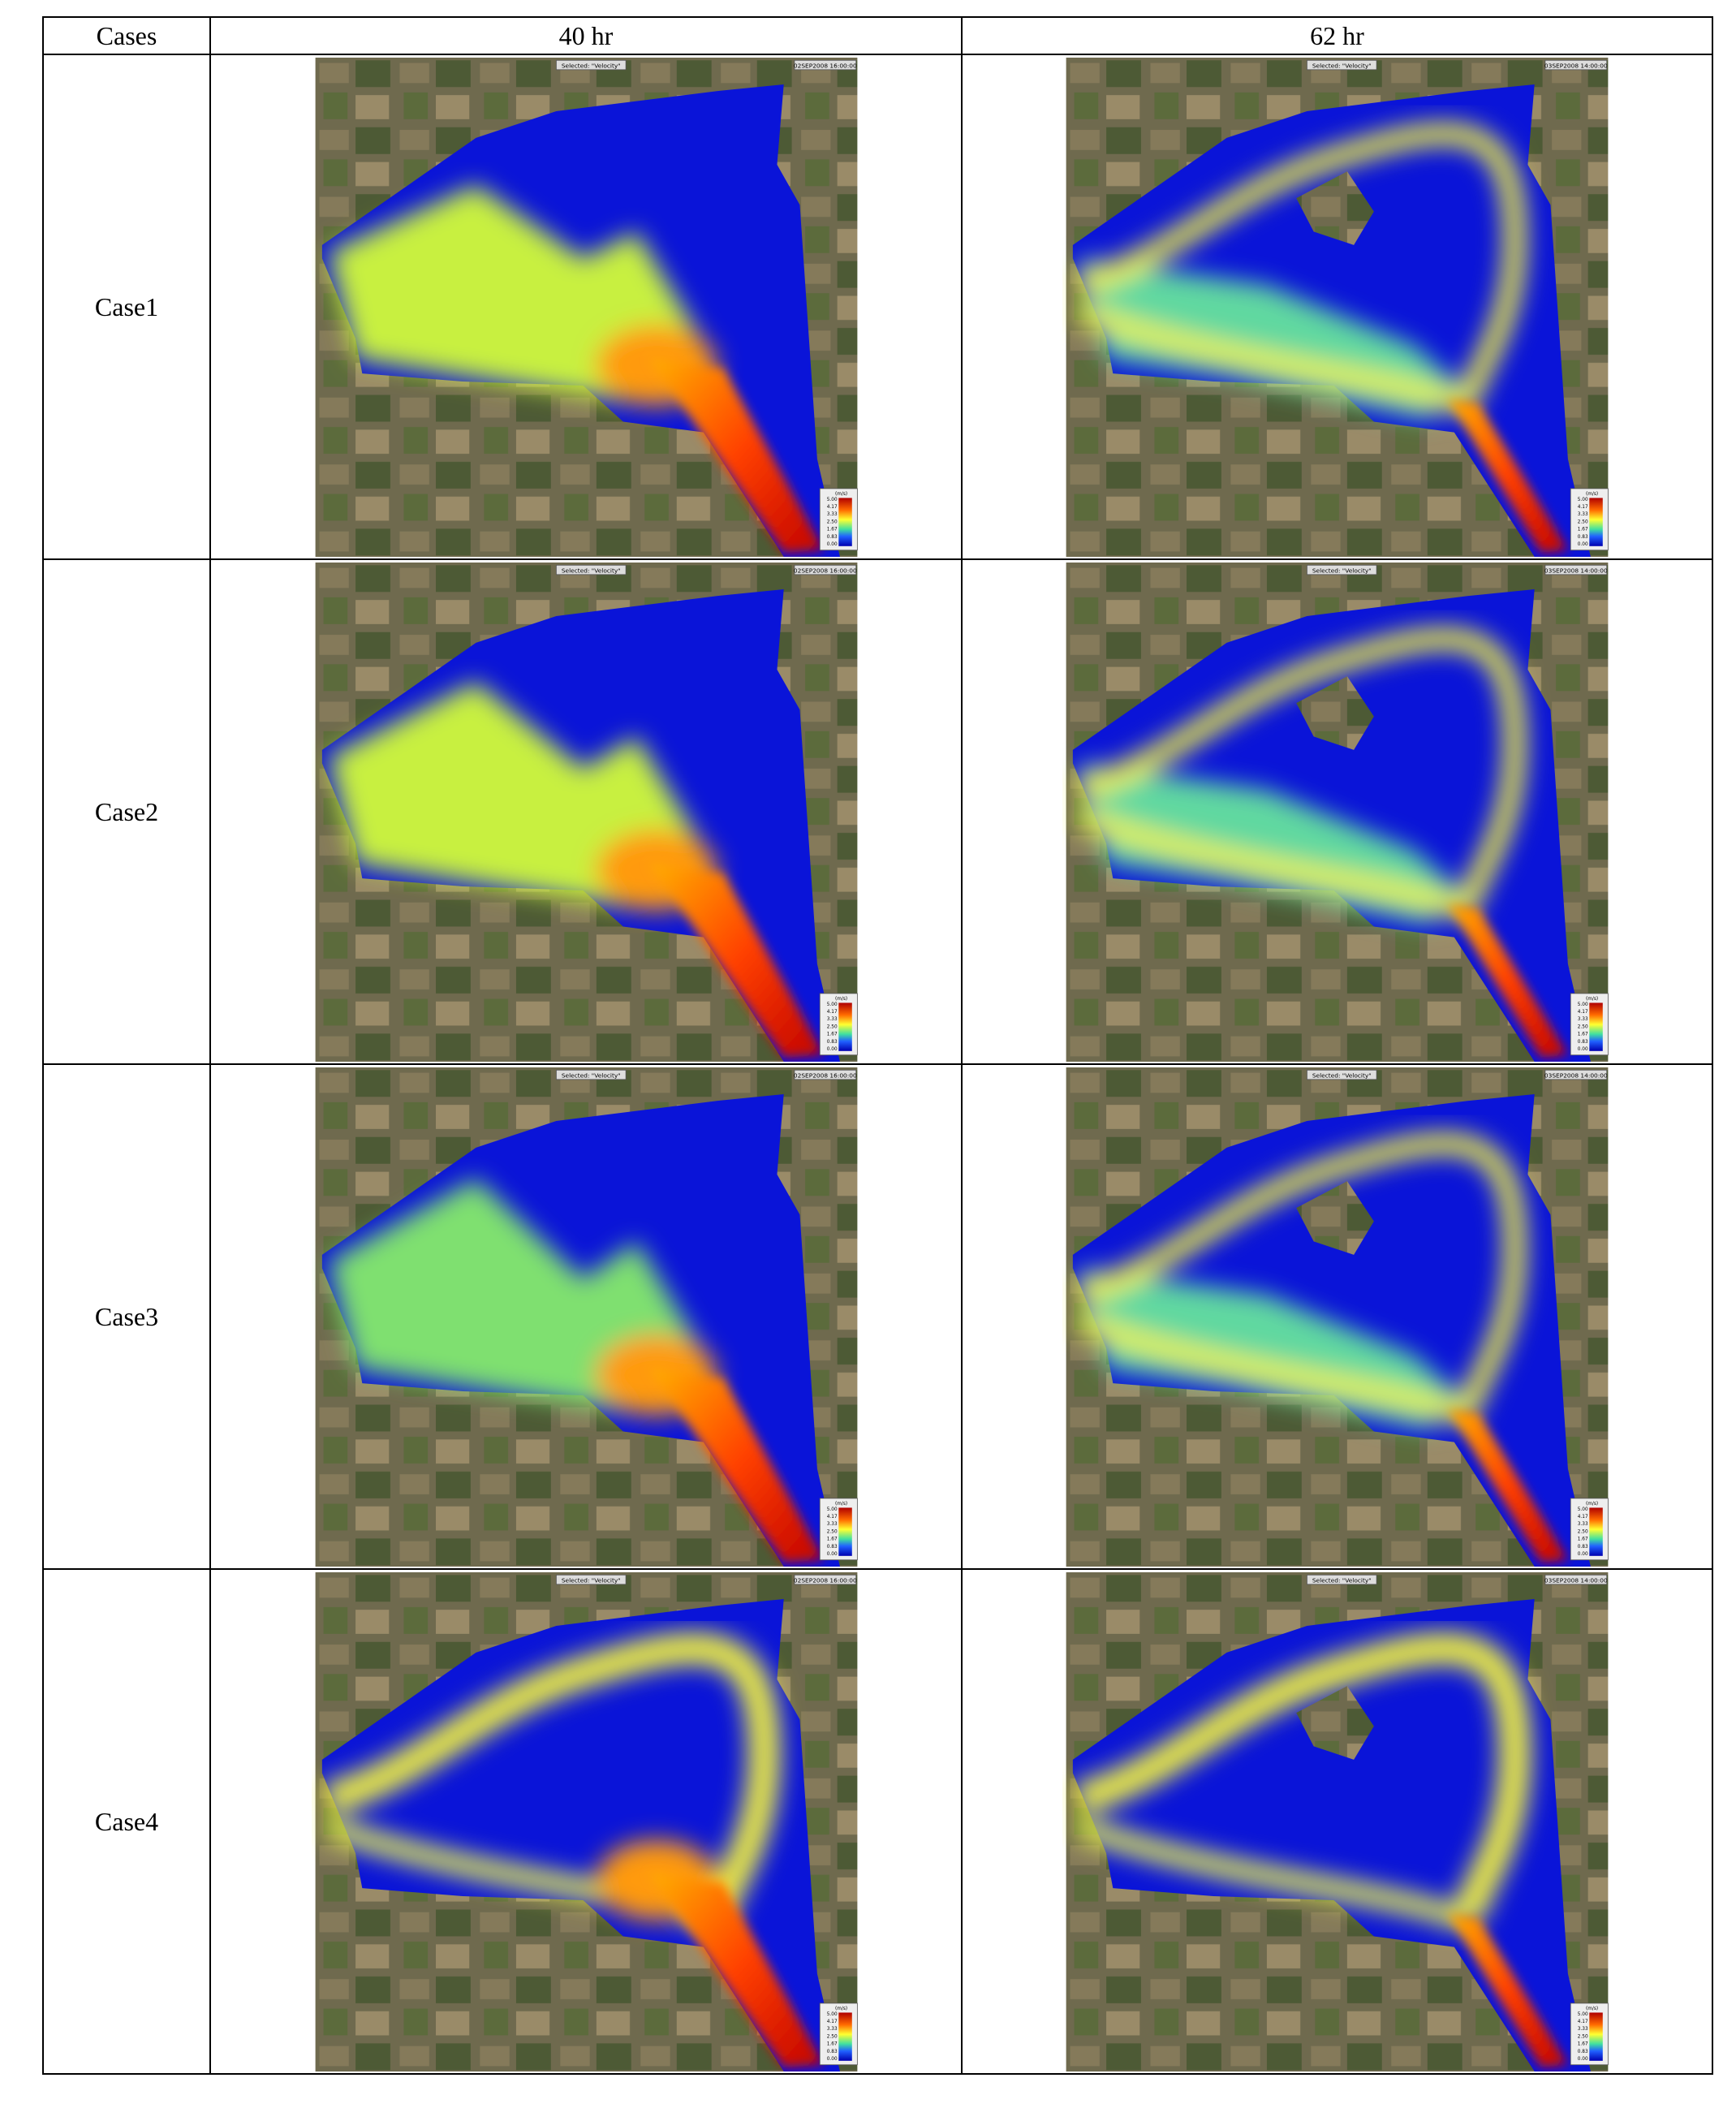  Describe the element at coordinates (825, 570) in the screenshot. I see `timestamp: 02SEP2008 16:00:00` at that location.